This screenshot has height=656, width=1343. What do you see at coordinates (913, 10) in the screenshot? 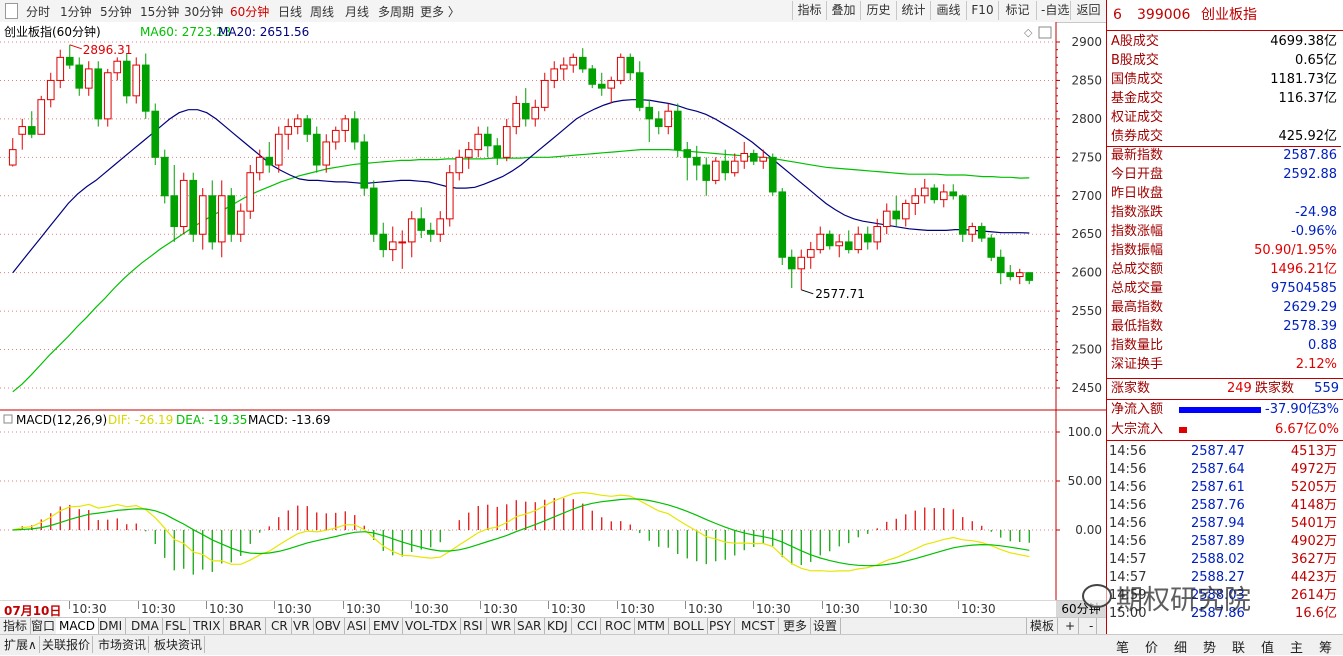
I see `toolbar-button: 统计` at bounding box center [913, 10].